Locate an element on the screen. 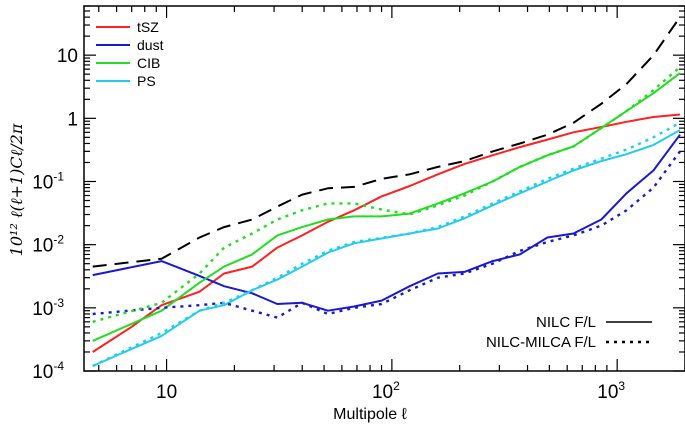  x-tick-label: 10 is located at coordinates (166, 392).